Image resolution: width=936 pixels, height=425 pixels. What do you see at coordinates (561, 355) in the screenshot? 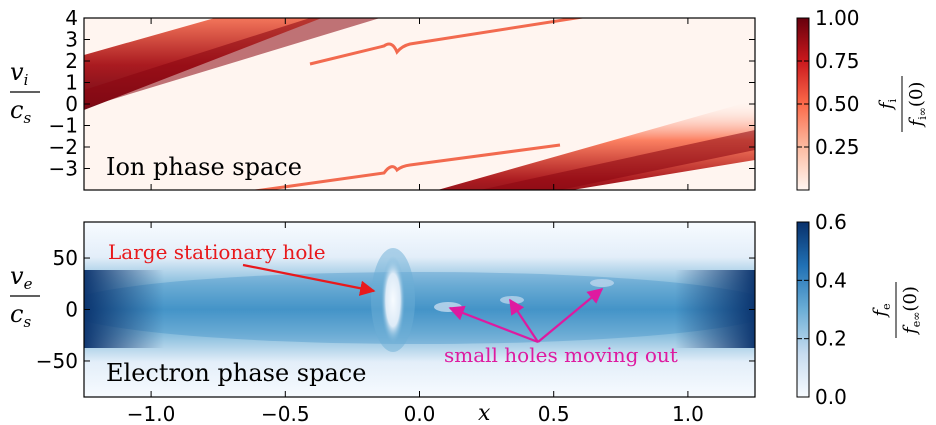
I see `annotation-small-holes: small holes moving out` at bounding box center [561, 355].